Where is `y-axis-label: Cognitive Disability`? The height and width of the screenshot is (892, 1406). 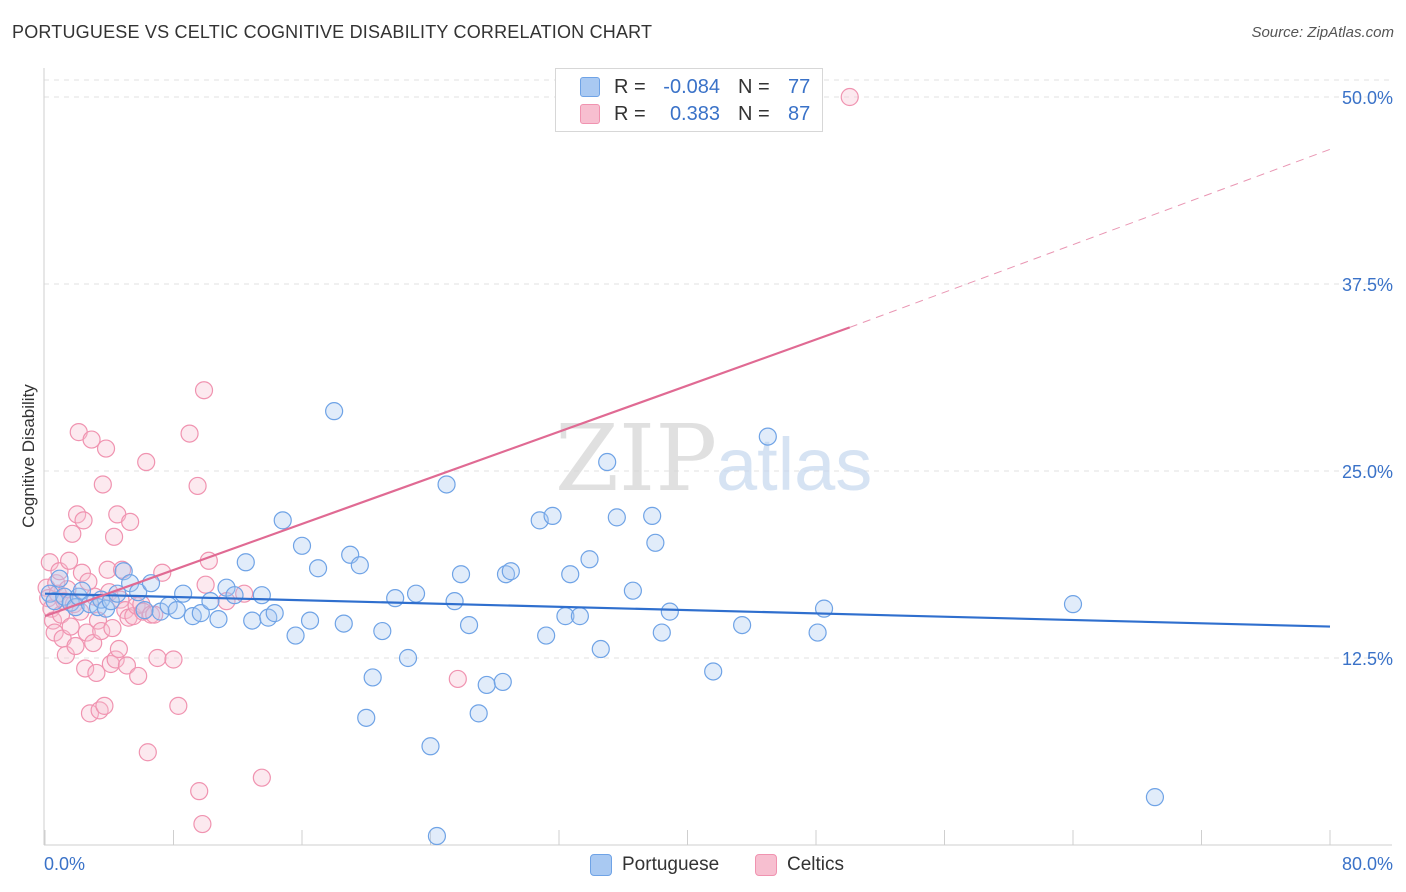 y-axis-label: Cognitive Disability is located at coordinates (28, 456).